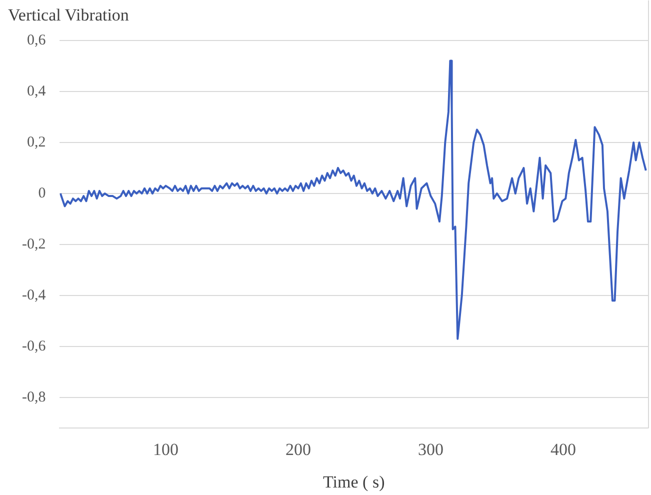 The height and width of the screenshot is (495, 651). Describe the element at coordinates (69, 15) in the screenshot. I see `chart-title: Vertical Vibration` at that location.